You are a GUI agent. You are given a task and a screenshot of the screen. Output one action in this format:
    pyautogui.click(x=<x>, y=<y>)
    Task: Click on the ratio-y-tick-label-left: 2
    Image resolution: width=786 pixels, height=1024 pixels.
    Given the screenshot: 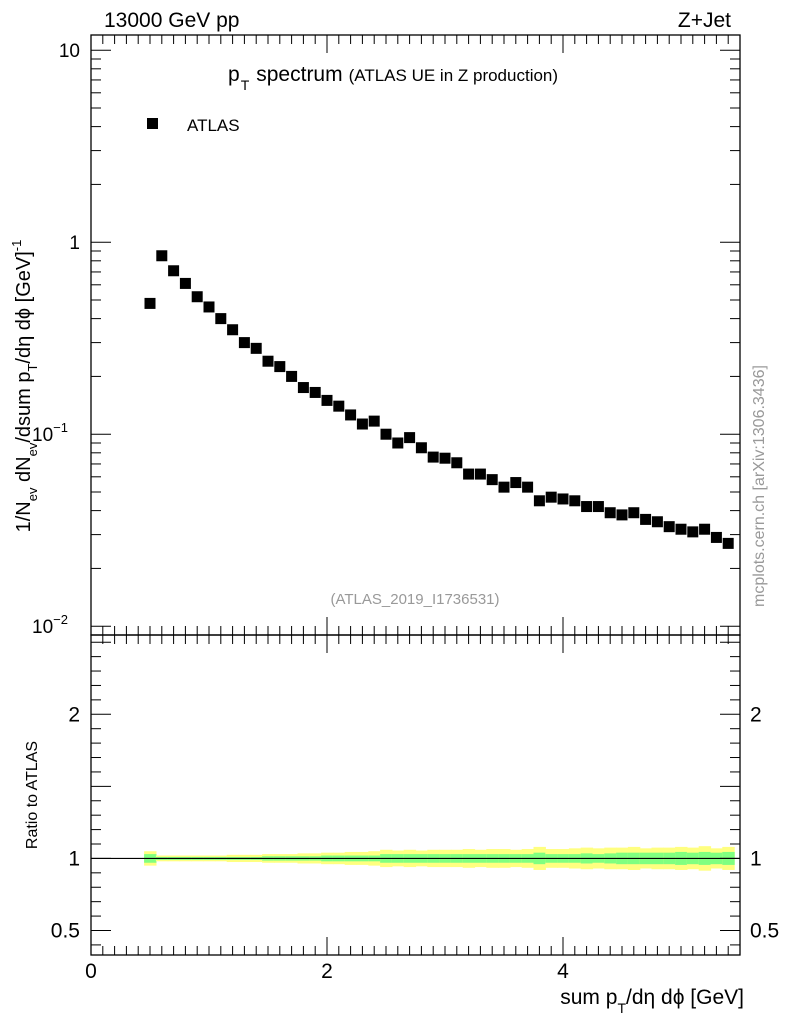 What is the action you would take?
    pyautogui.click(x=74, y=714)
    